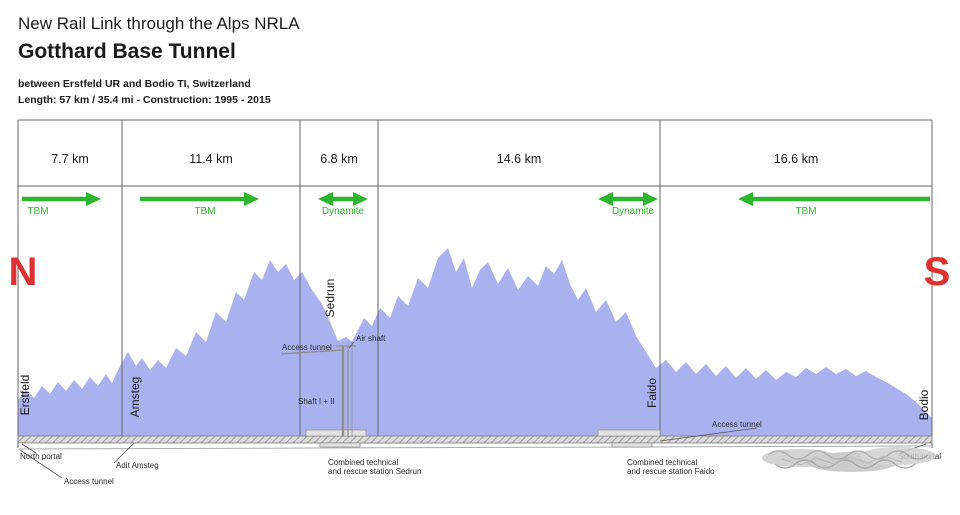 This screenshot has height=515, width=960. I want to click on north-portal-leader, so click(29, 448).